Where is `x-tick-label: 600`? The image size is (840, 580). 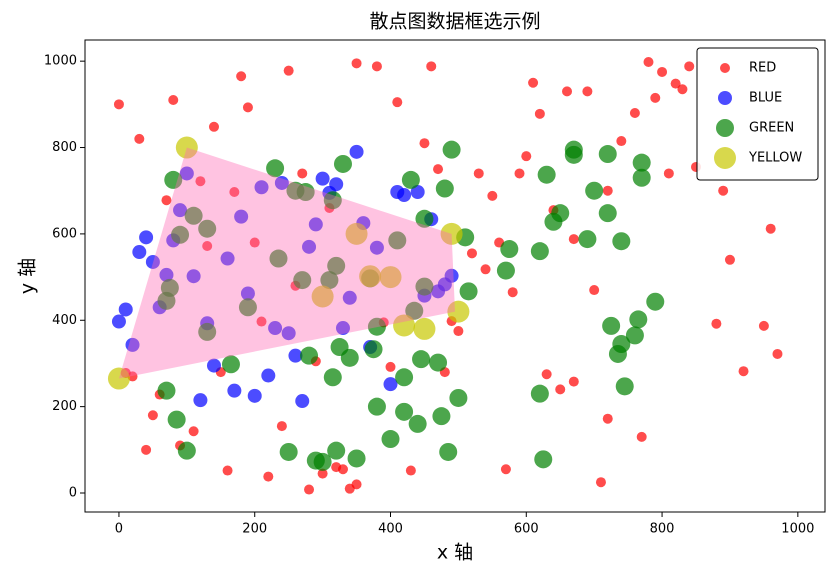
x-tick-label: 600 is located at coordinates (526, 529).